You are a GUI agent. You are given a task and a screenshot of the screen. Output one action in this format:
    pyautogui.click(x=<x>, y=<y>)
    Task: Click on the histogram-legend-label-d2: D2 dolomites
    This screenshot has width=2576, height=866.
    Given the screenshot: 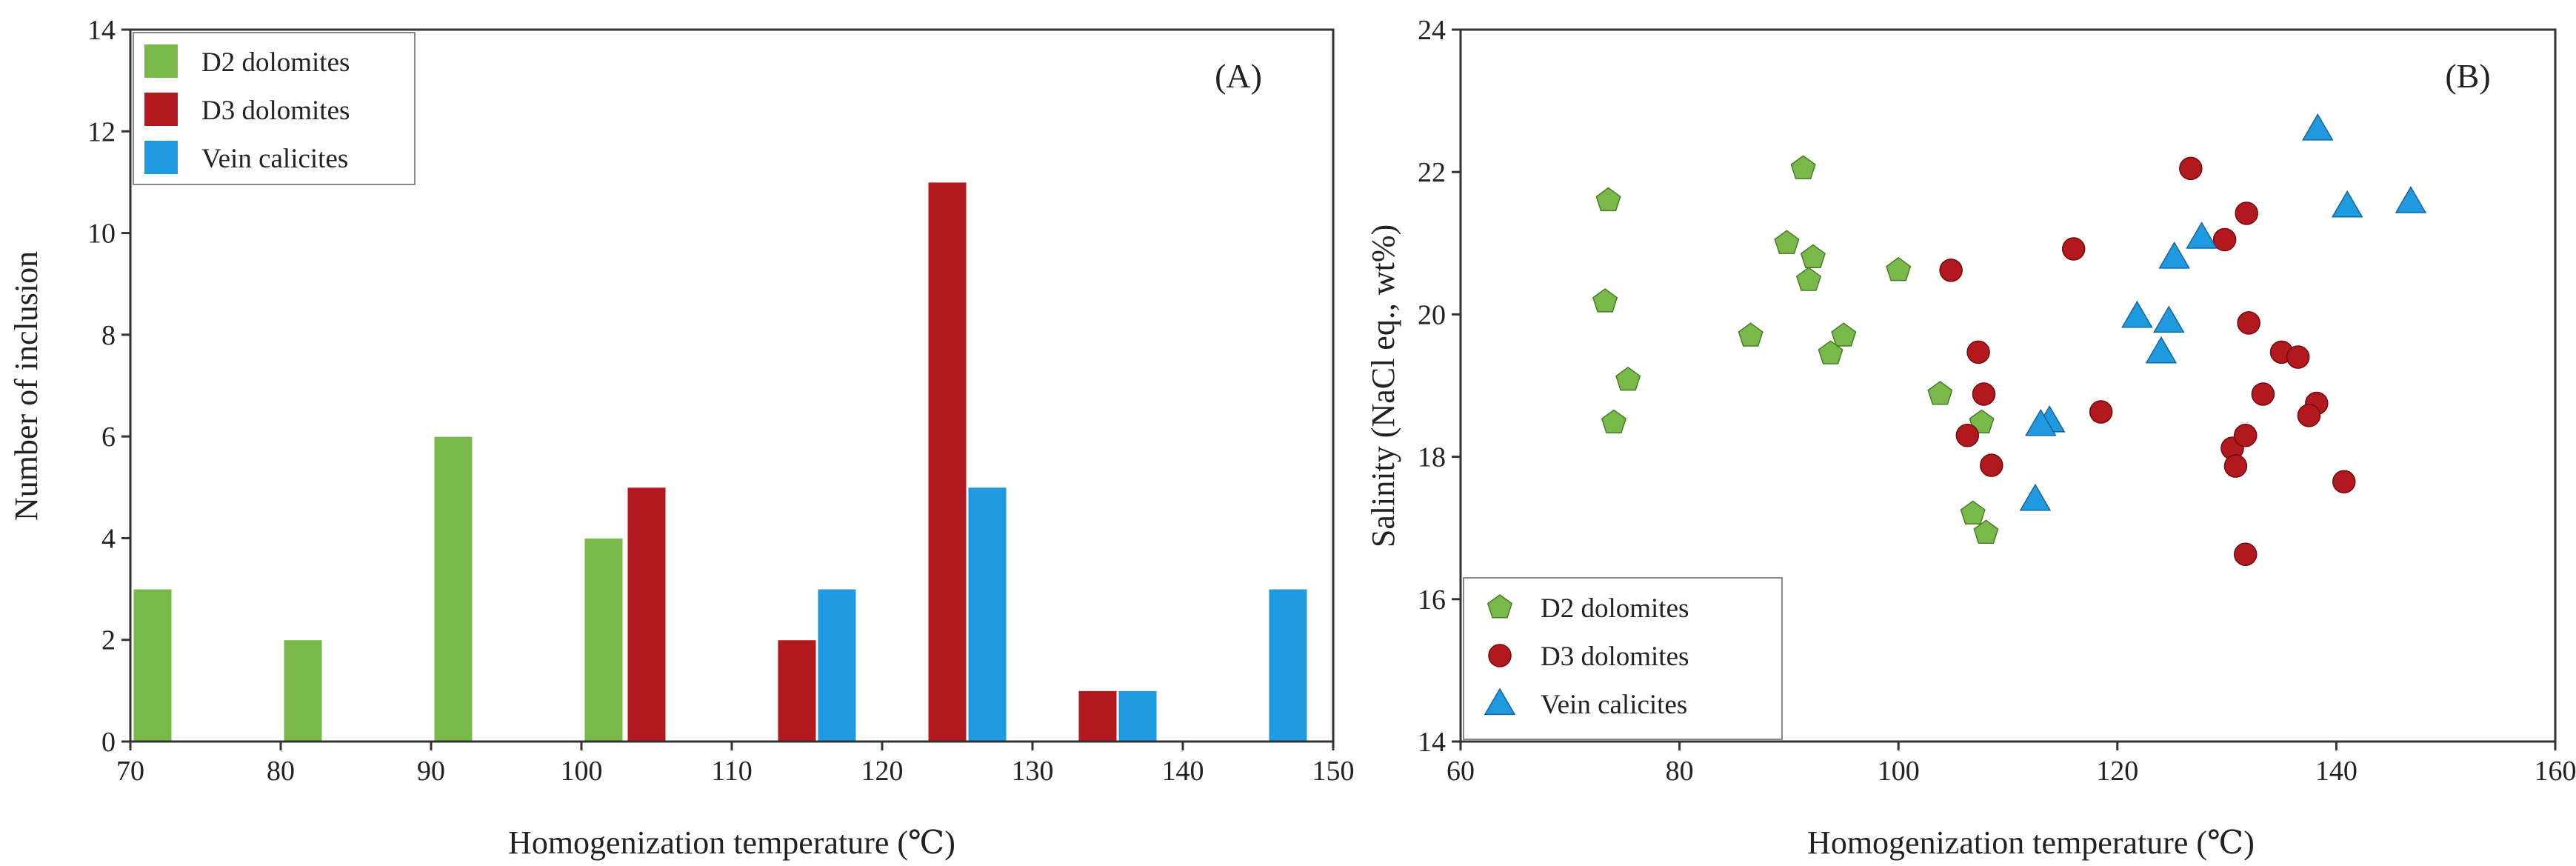 What is the action you would take?
    pyautogui.click(x=275, y=62)
    